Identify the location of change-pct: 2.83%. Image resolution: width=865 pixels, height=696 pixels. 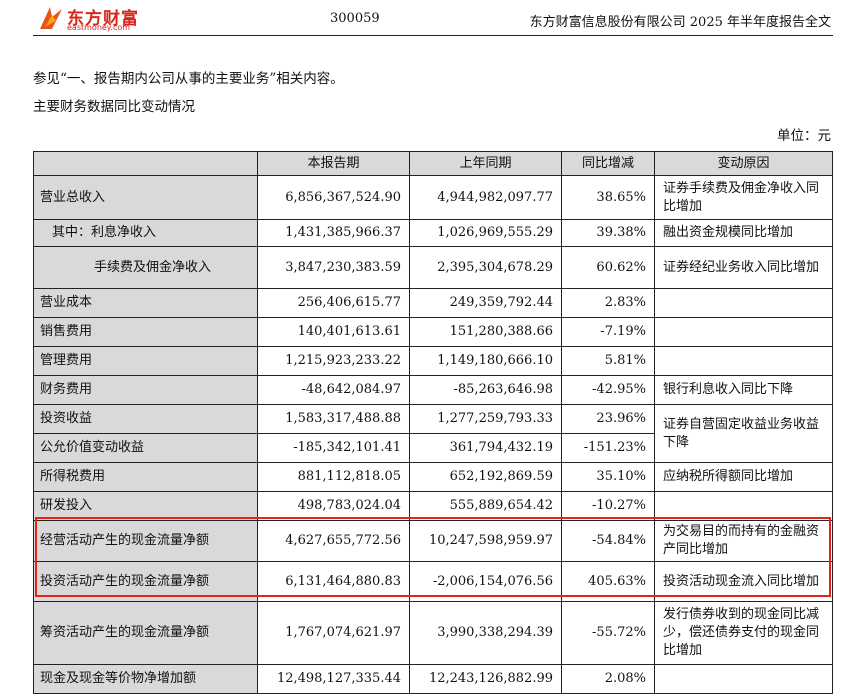
(608, 303).